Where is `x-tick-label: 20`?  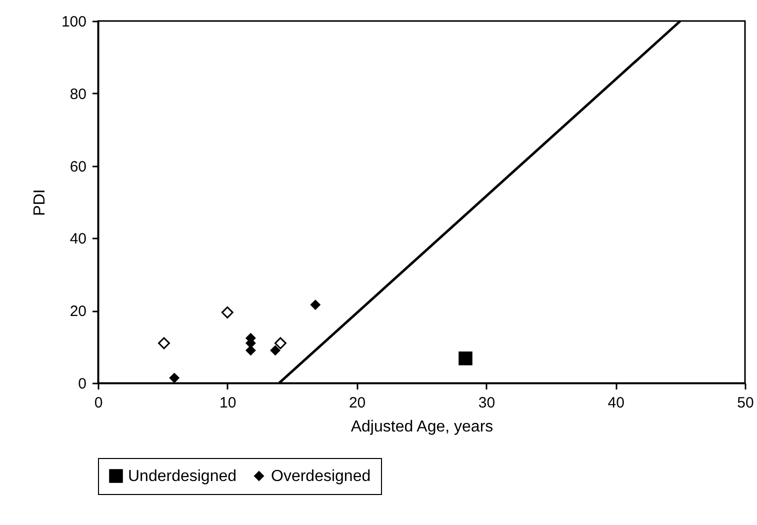
x-tick-label: 20 is located at coordinates (357, 403).